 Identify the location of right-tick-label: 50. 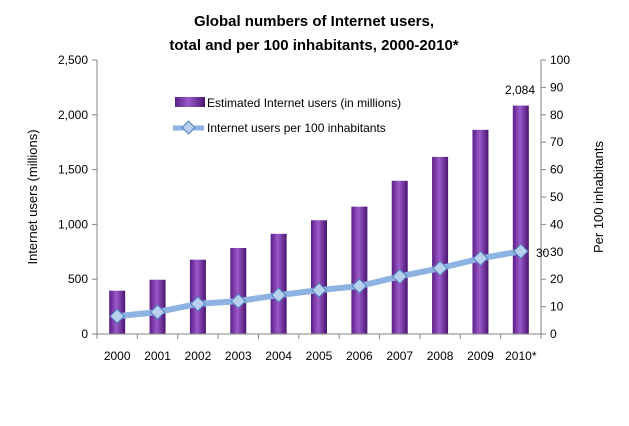
(557, 197).